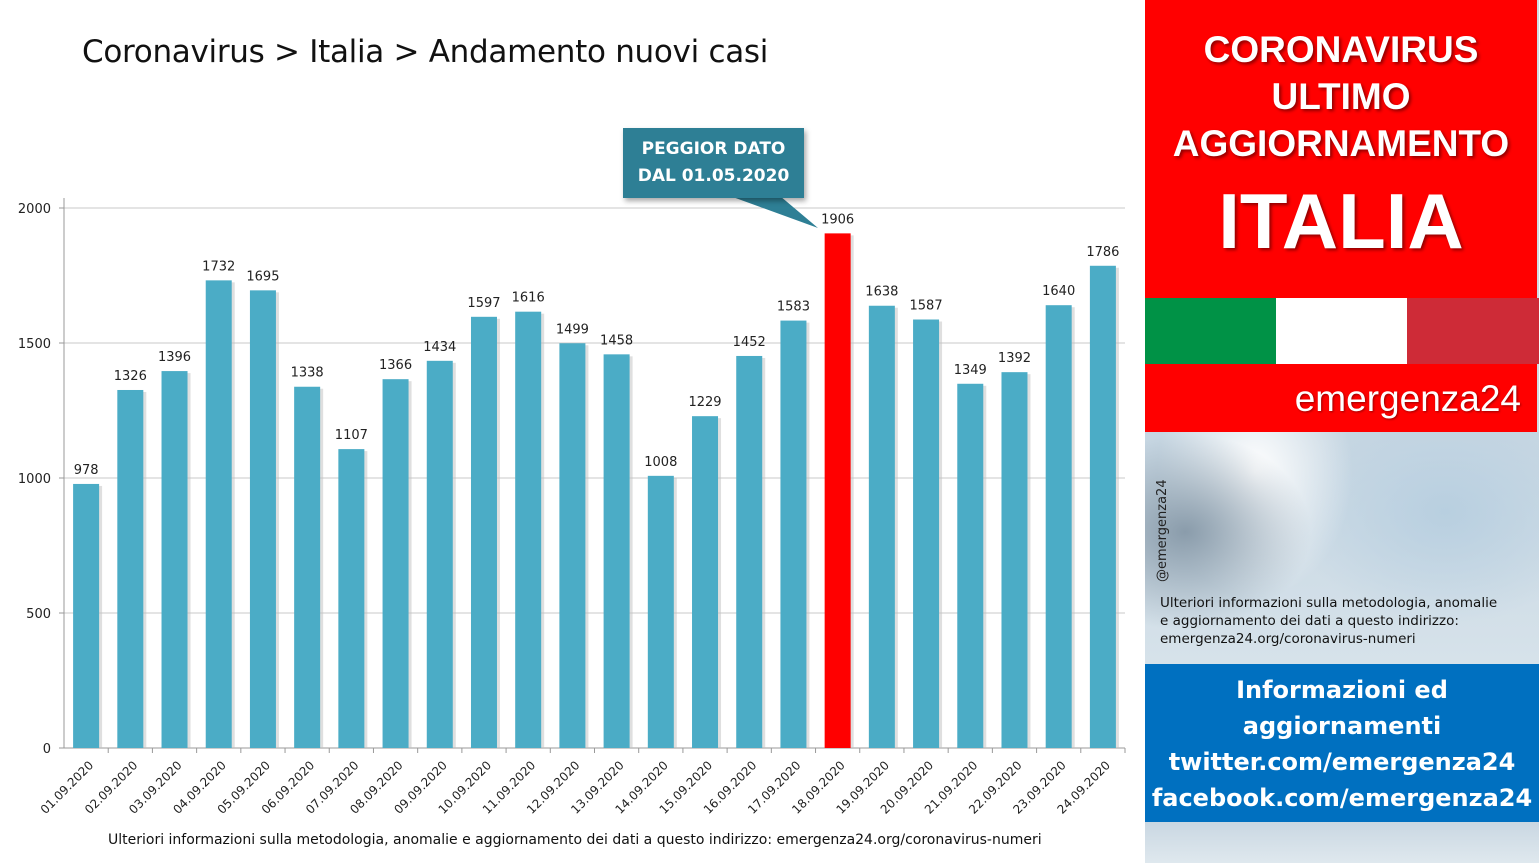  I want to click on update-header: CORONAVIRUS ULTIMO AGGIORNAMENTO ITALIA, so click(1341, 149).